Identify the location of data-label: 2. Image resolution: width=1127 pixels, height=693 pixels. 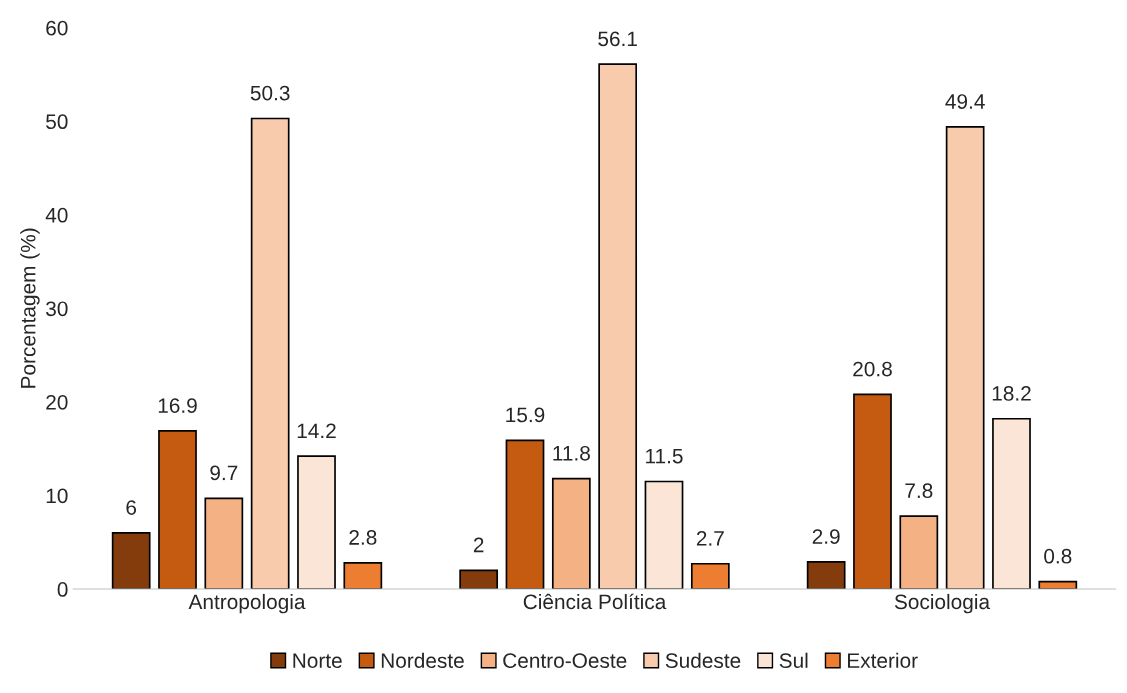
(478, 545).